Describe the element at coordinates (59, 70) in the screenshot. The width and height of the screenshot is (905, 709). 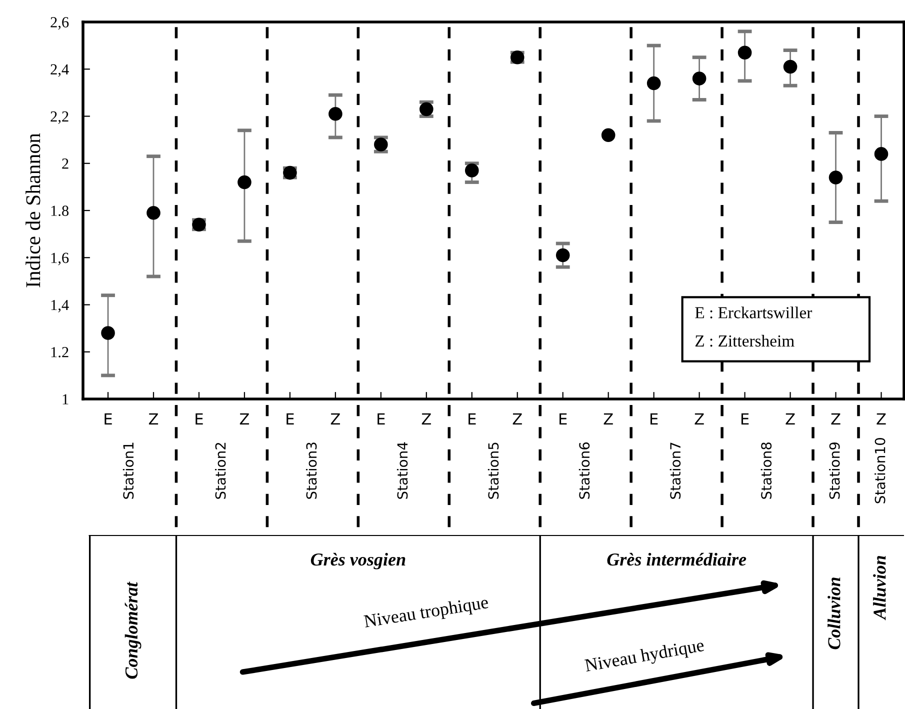
I see `y-tick-label: 2,4` at that location.